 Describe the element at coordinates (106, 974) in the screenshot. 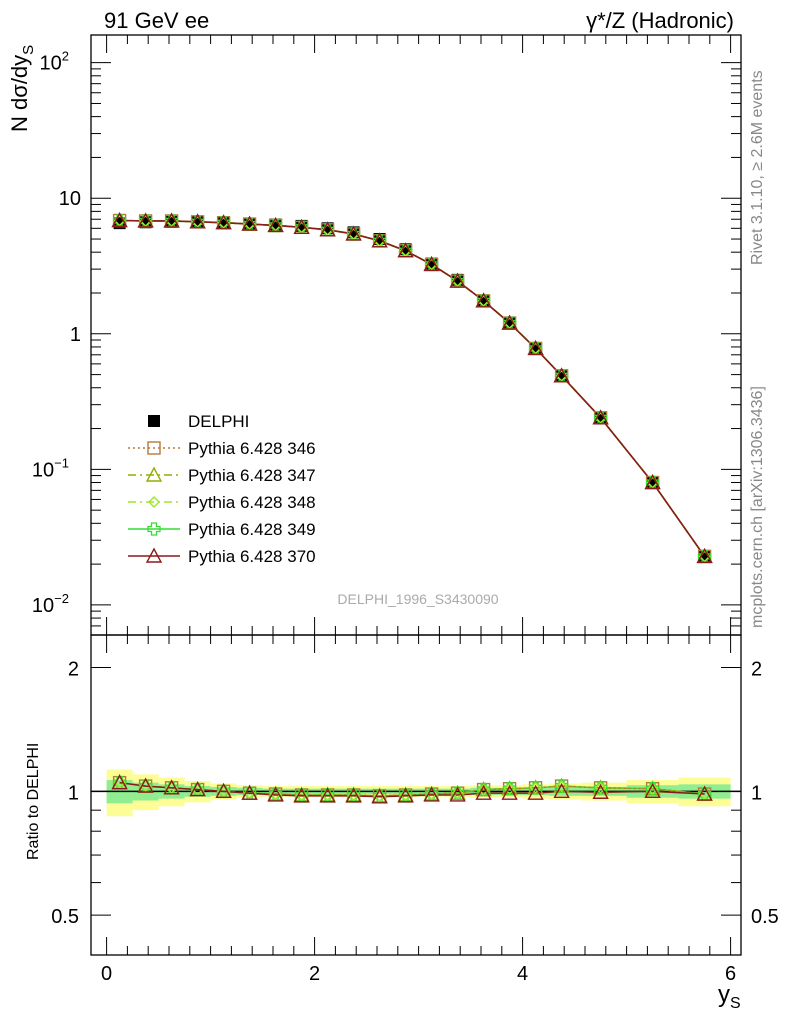

I see `x-tick-label: 0` at that location.